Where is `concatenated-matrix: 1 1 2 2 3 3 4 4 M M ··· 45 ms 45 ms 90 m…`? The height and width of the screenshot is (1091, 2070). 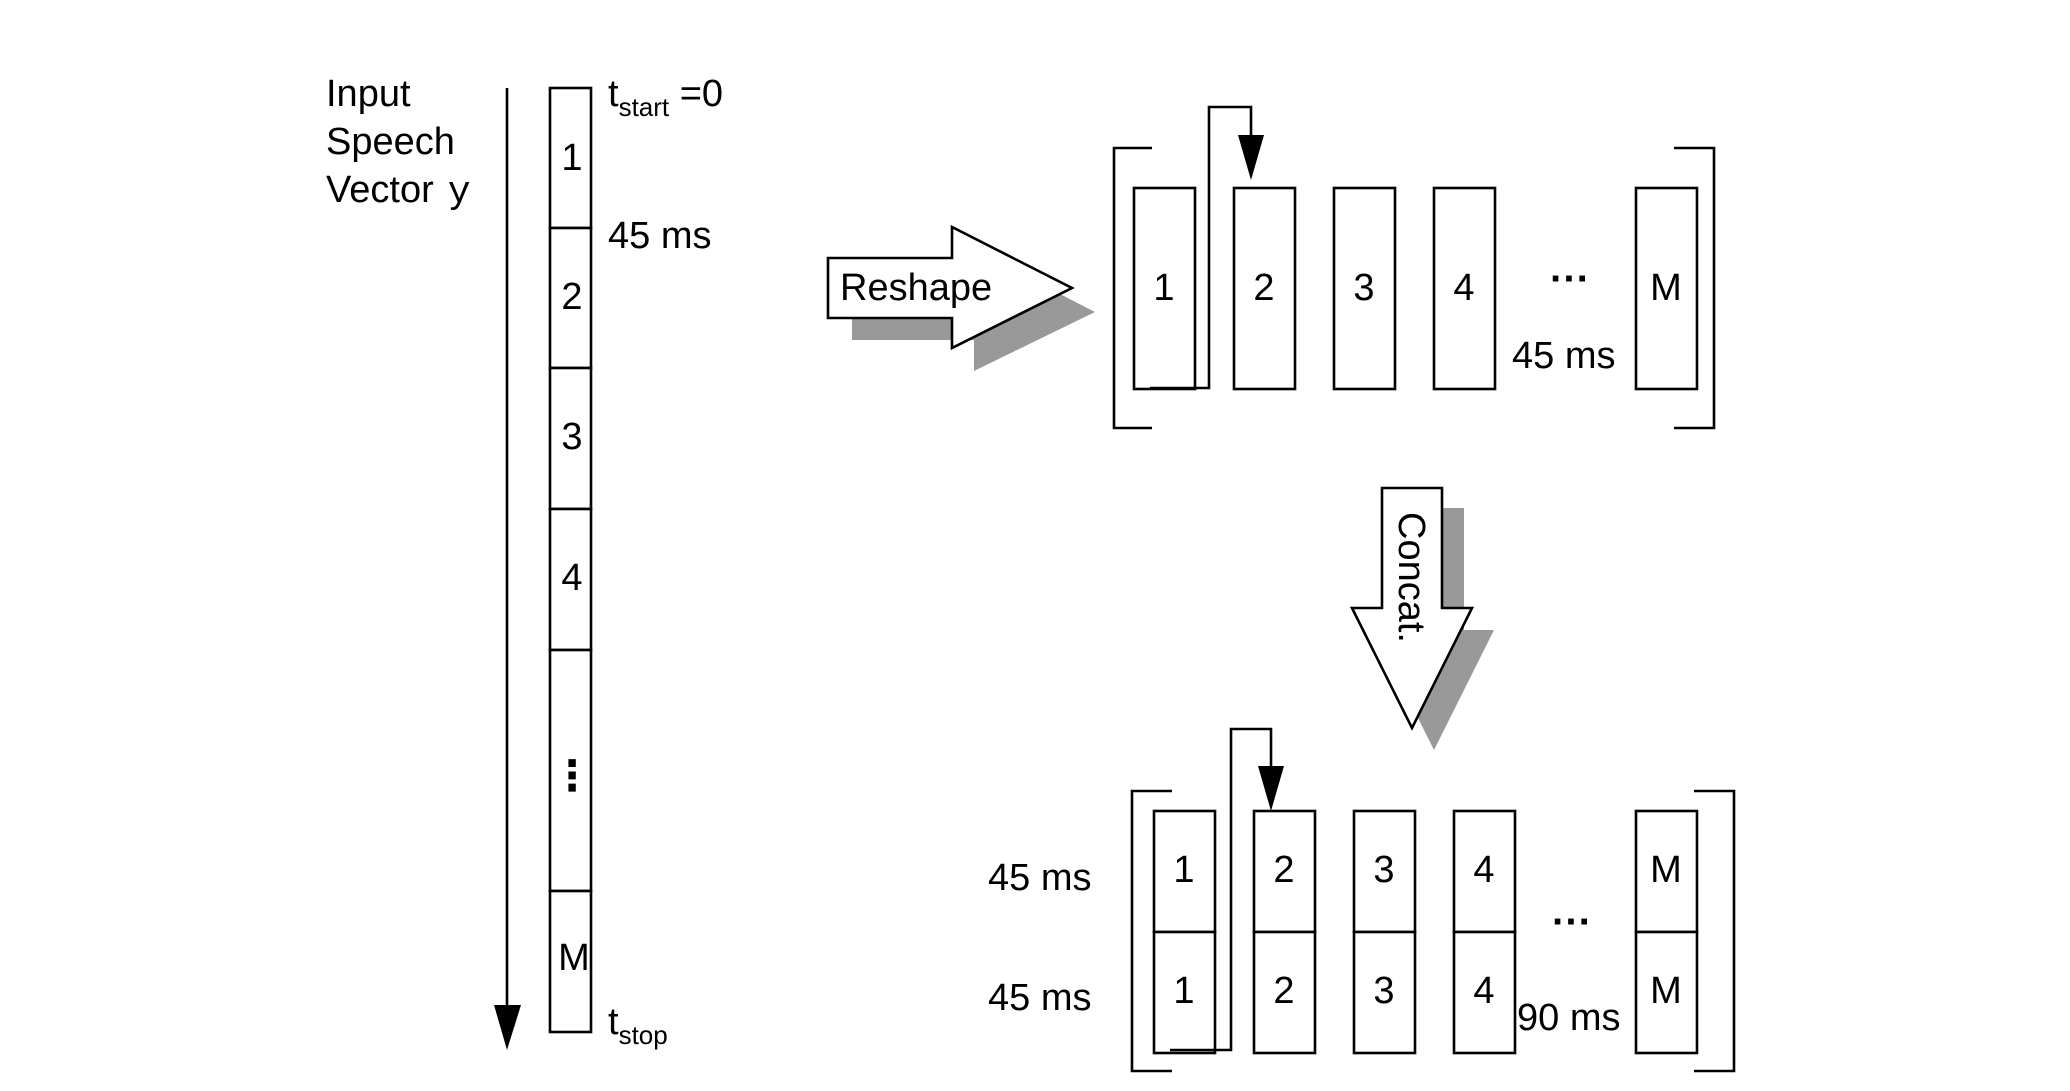 concatenated-matrix: 1 1 2 2 3 3 4 4 M M ··· 45 ms 45 ms 90 m… is located at coordinates (1362, 900).